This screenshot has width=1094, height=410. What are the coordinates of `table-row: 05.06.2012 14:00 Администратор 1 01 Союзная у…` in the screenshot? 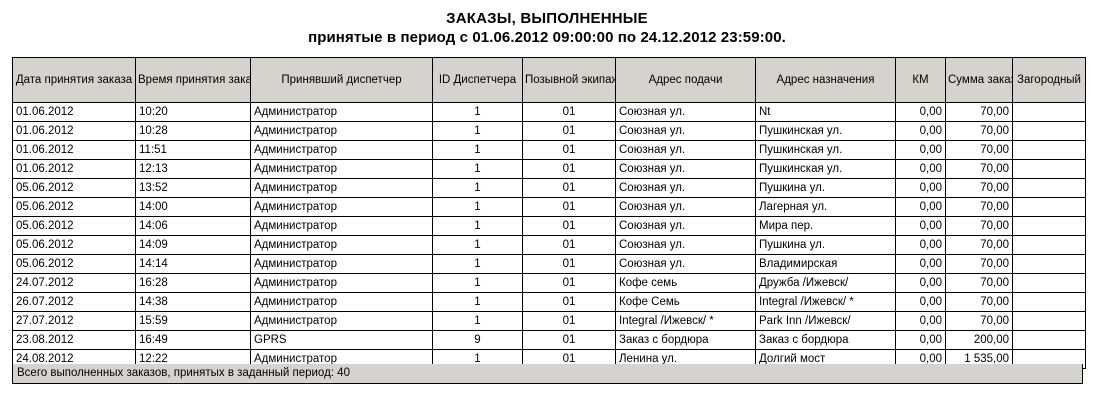 It's located at (549, 207).